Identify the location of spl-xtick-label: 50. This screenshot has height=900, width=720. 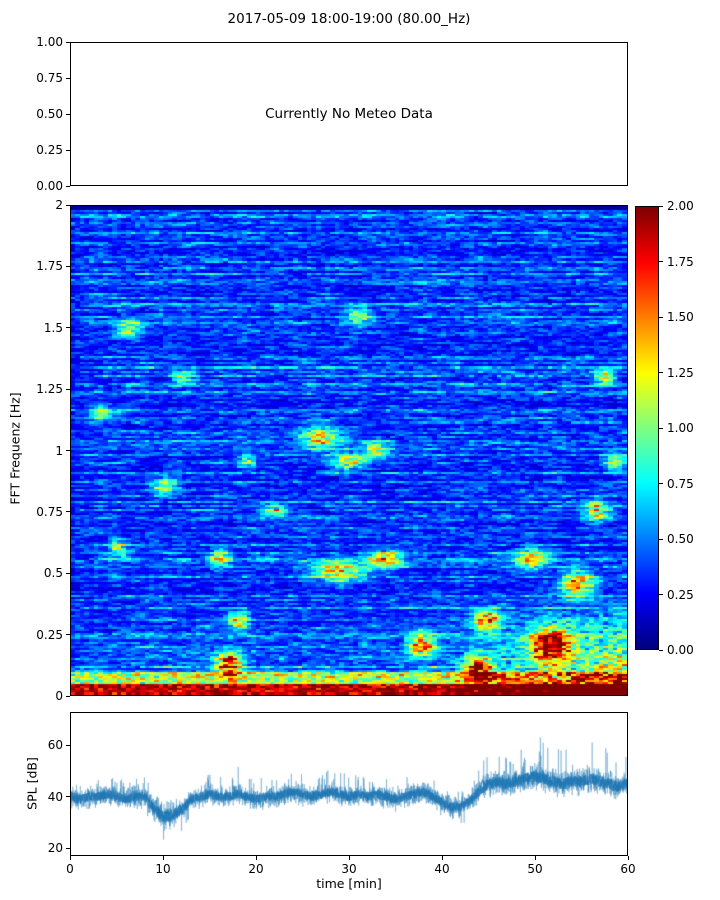
(535, 869).